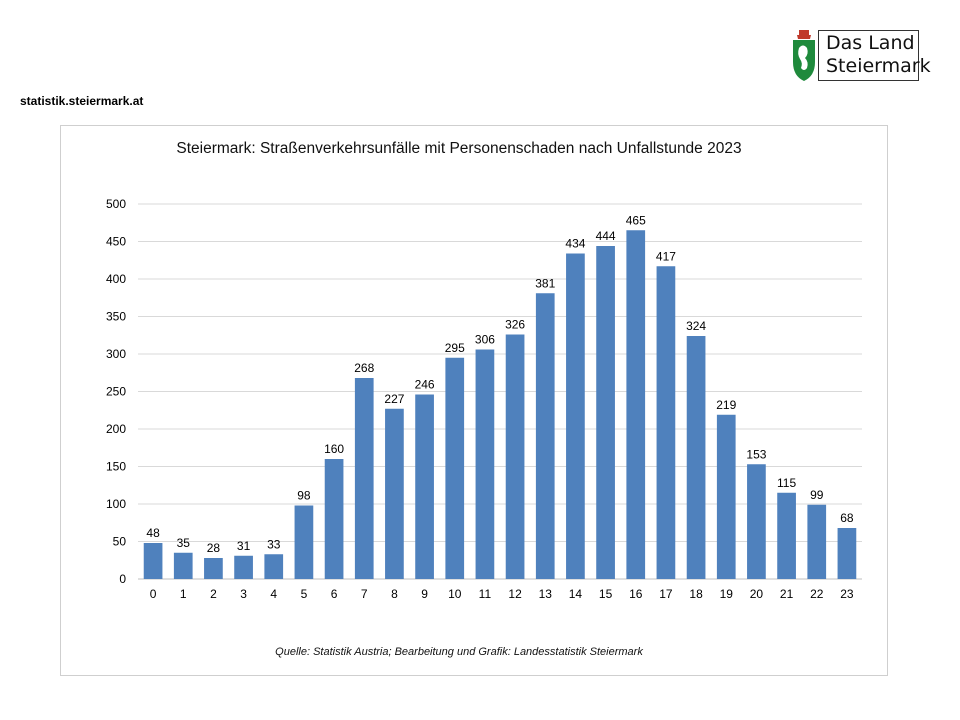 The image size is (960, 720). Describe the element at coordinates (804, 55) in the screenshot. I see `coat-of-arms-icon` at that location.